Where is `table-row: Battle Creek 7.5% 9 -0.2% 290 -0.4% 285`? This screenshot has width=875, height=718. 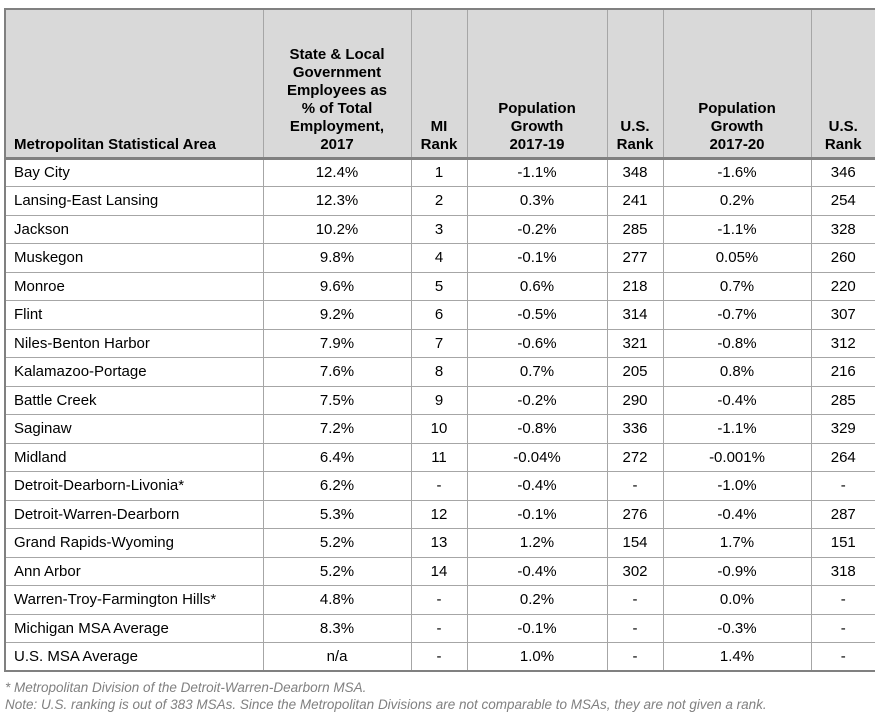 table-row: Battle Creek 7.5% 9 -0.2% 290 -0.4% 285 is located at coordinates (439, 400).